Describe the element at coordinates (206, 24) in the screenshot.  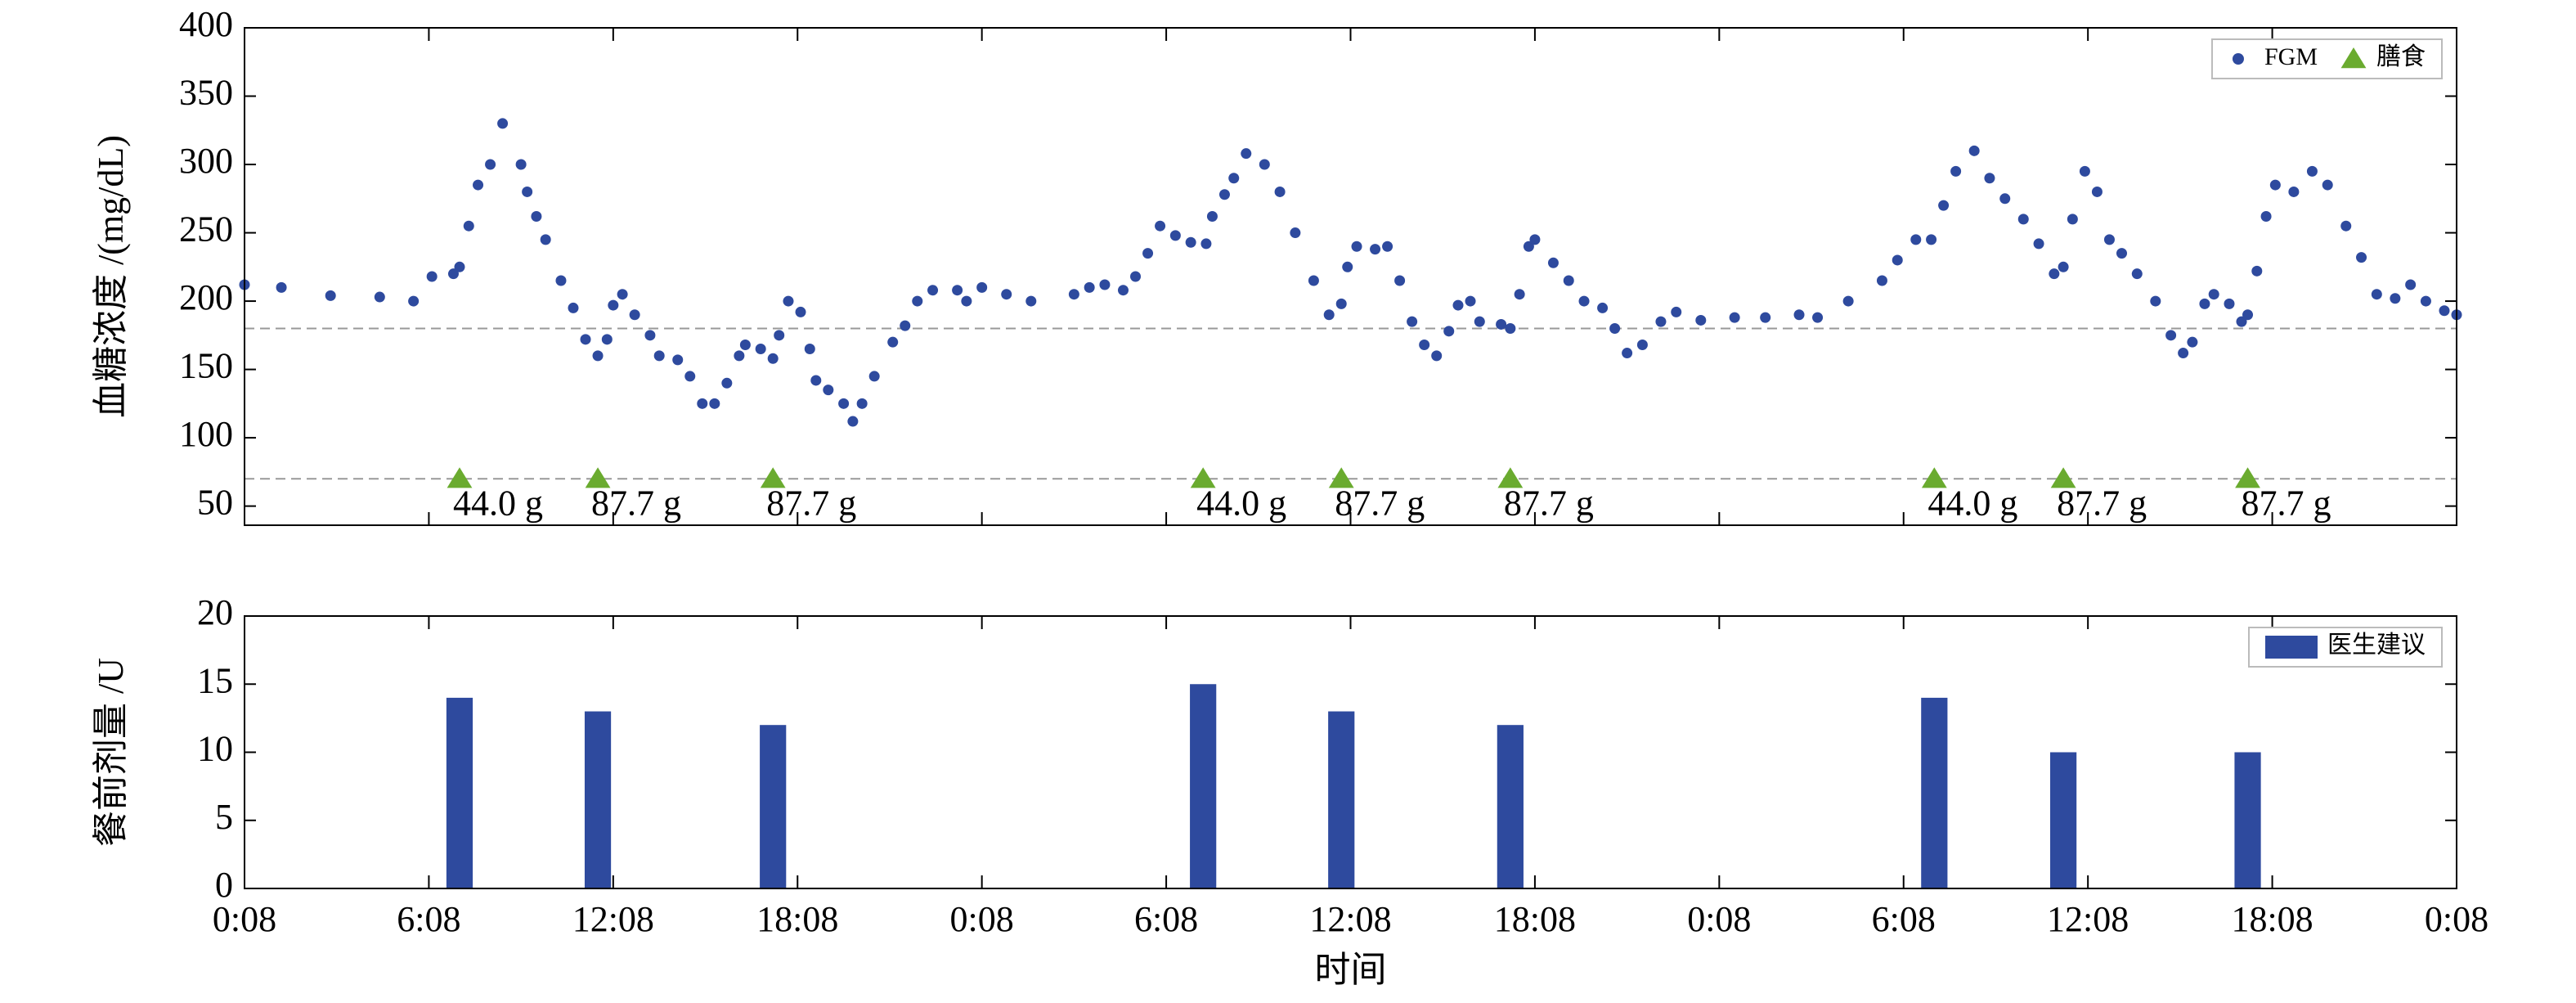
I see `y-tick-label: 400` at that location.